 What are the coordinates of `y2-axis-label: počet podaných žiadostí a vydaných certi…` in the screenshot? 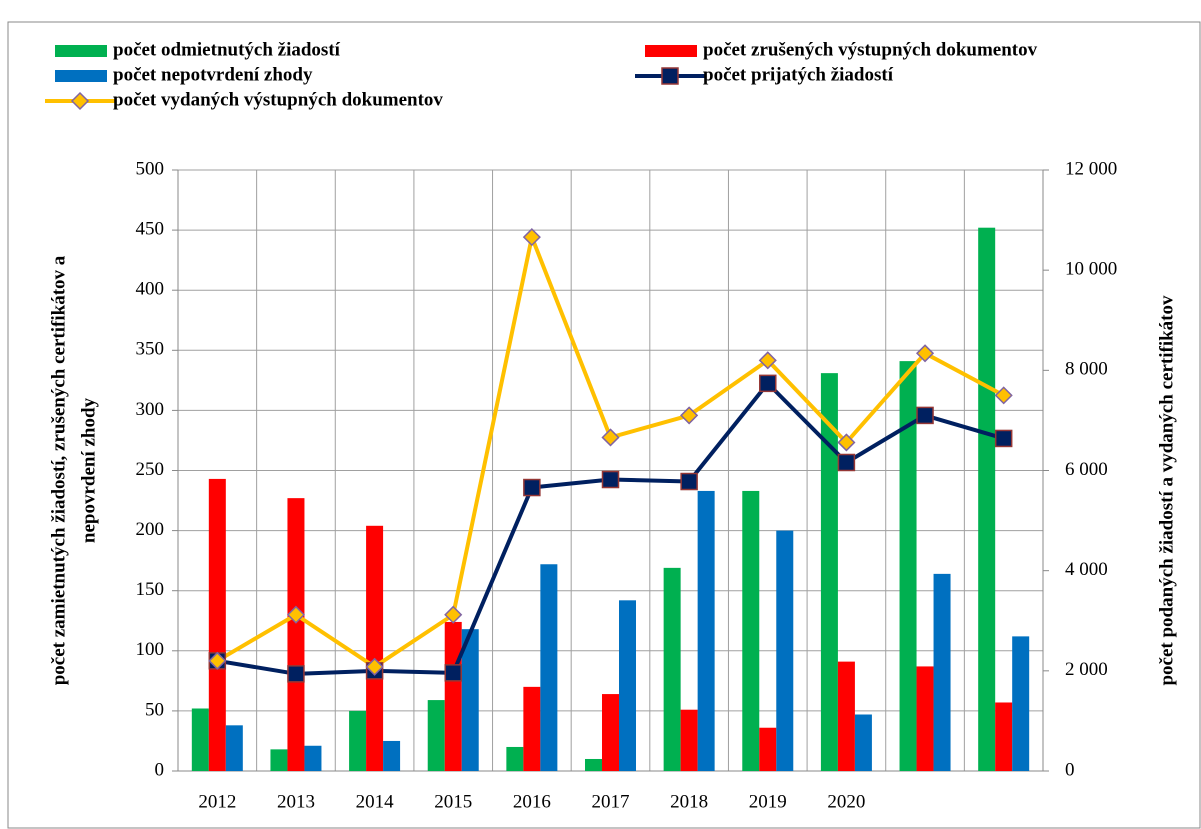 It's located at (1166, 490).